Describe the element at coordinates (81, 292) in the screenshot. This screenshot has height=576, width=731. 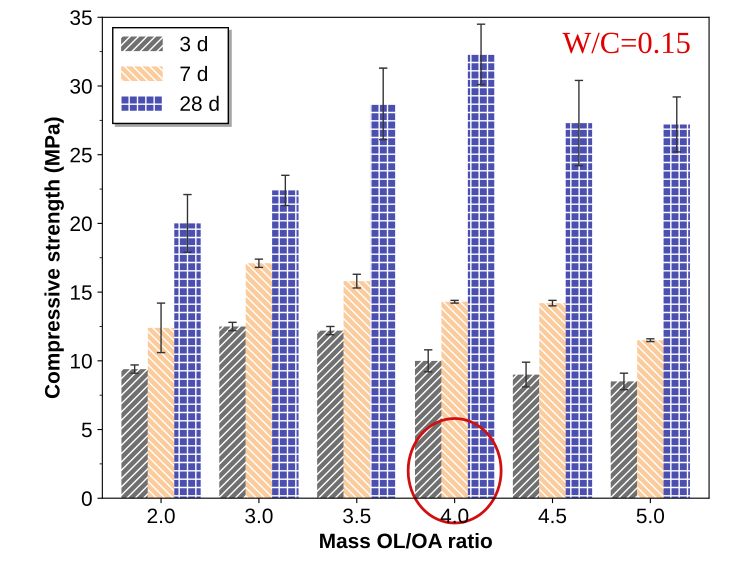
I see `y-tick-label: 15` at that location.